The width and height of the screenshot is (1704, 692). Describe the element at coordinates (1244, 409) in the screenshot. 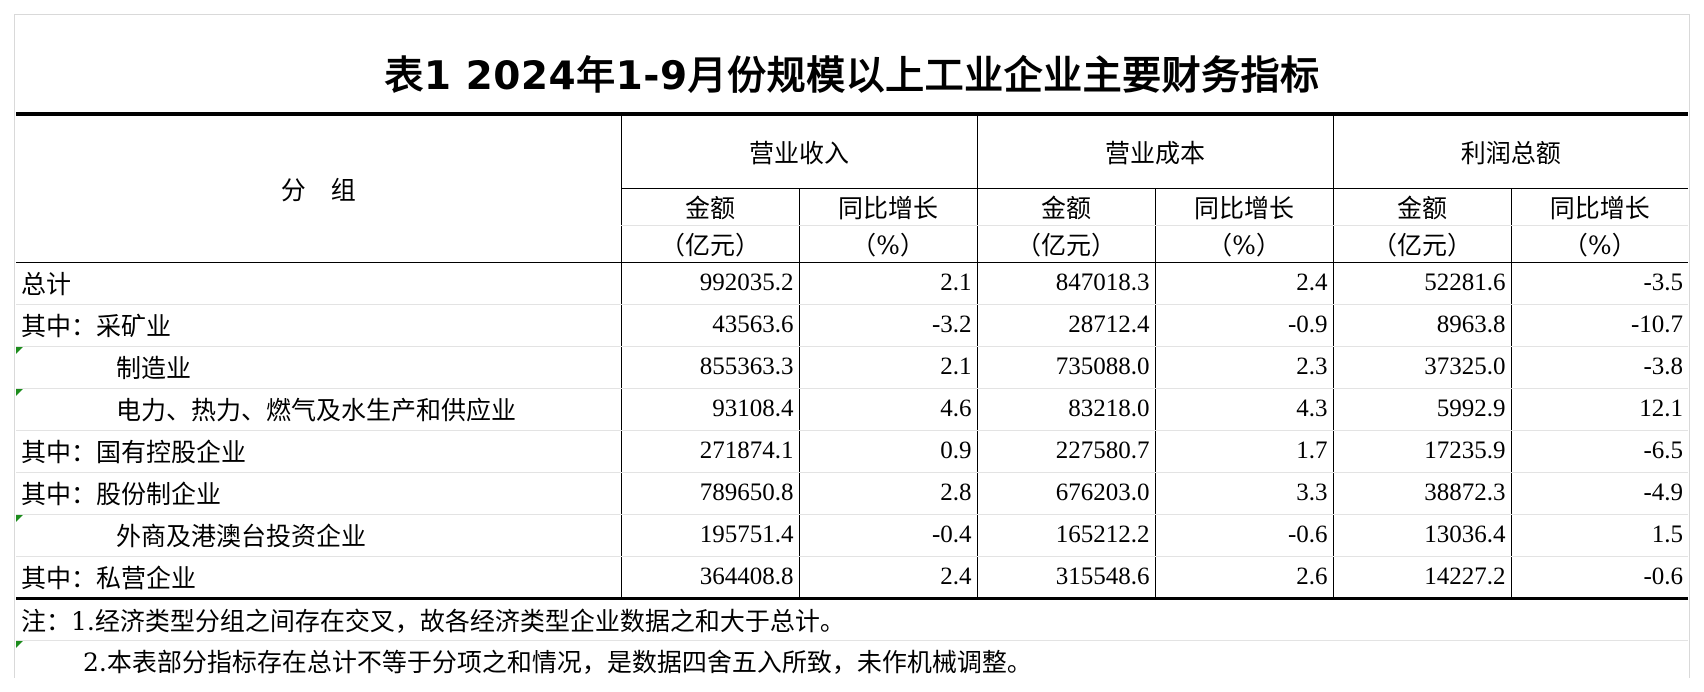

I see `cost-growth-cell: 4.3` at that location.